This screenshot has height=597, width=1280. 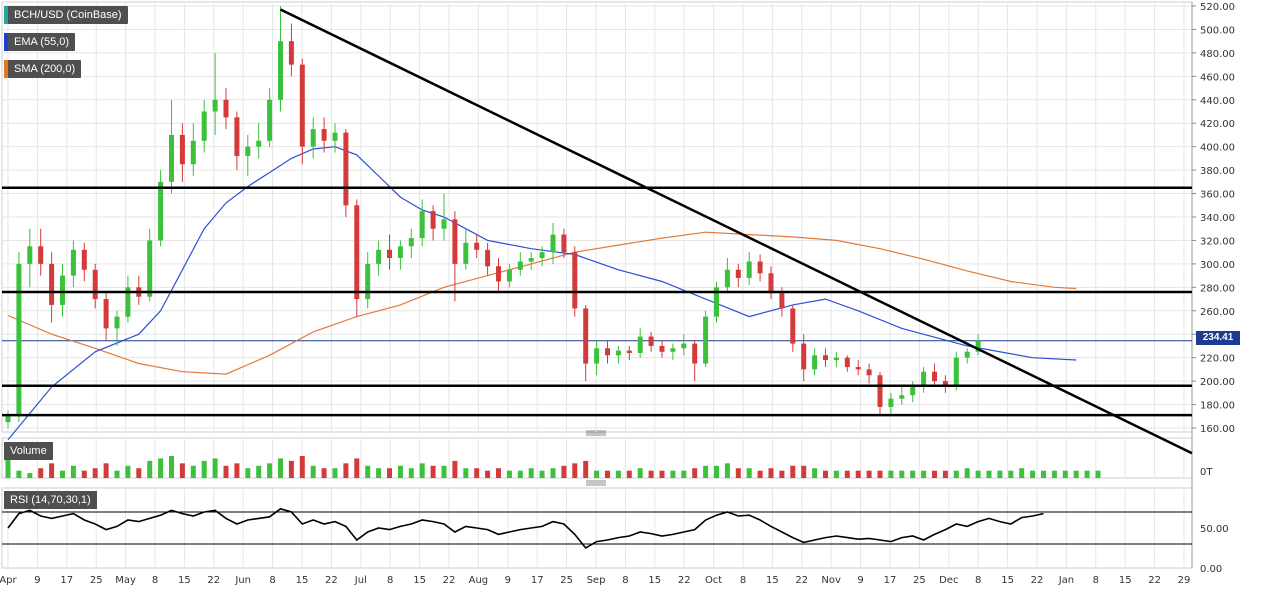 I want to click on price-tick-label: 340.00, so click(x=1217, y=218).